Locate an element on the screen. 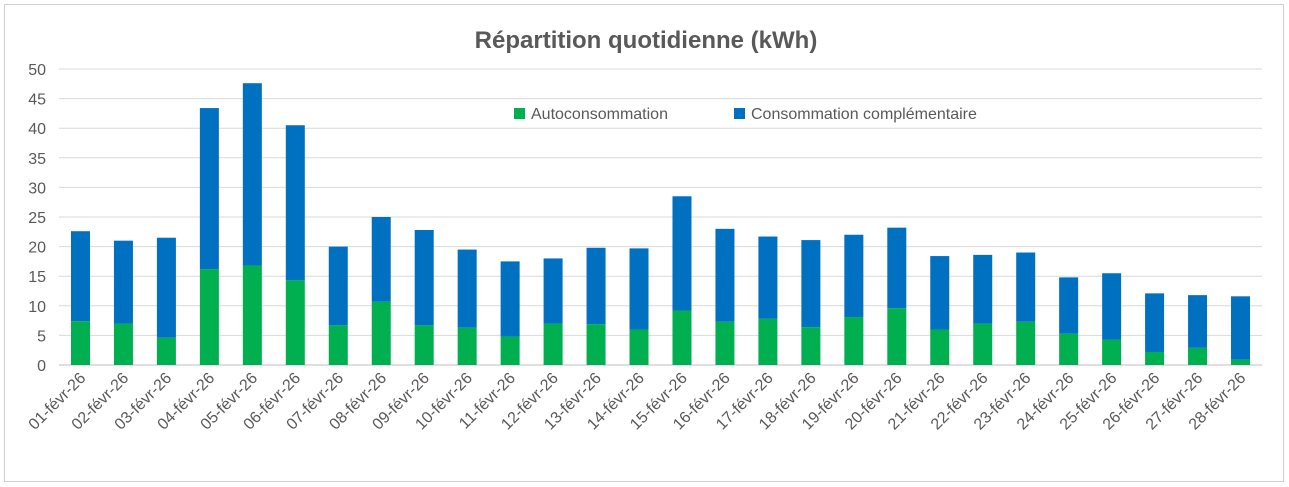 Image resolution: width=1289 pixels, height=487 pixels. y-tick-label: 45 is located at coordinates (37, 100).